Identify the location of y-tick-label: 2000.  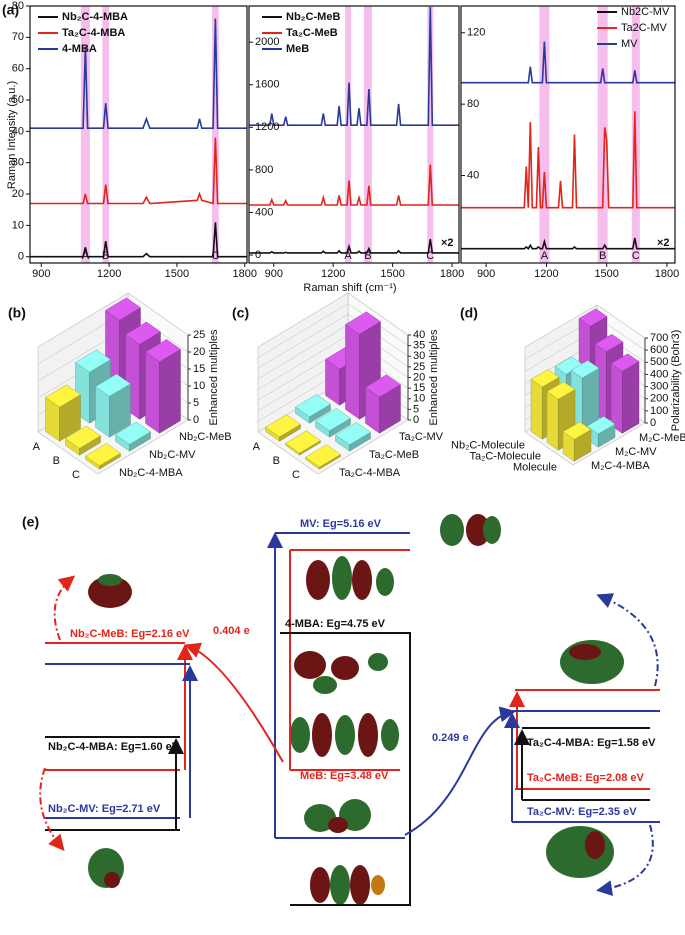
(267, 42).